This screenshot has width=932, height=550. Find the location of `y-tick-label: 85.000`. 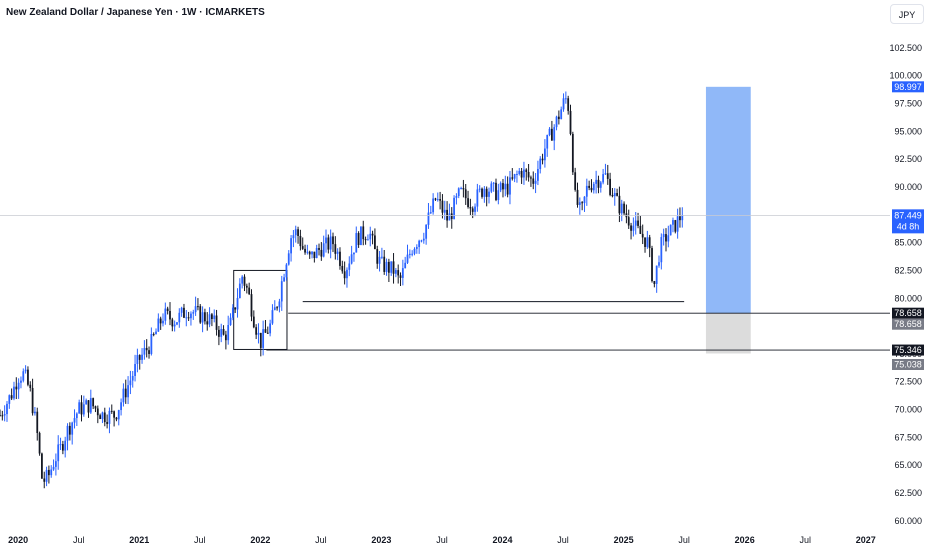

y-tick-label: 85.000 is located at coordinates (908, 243).